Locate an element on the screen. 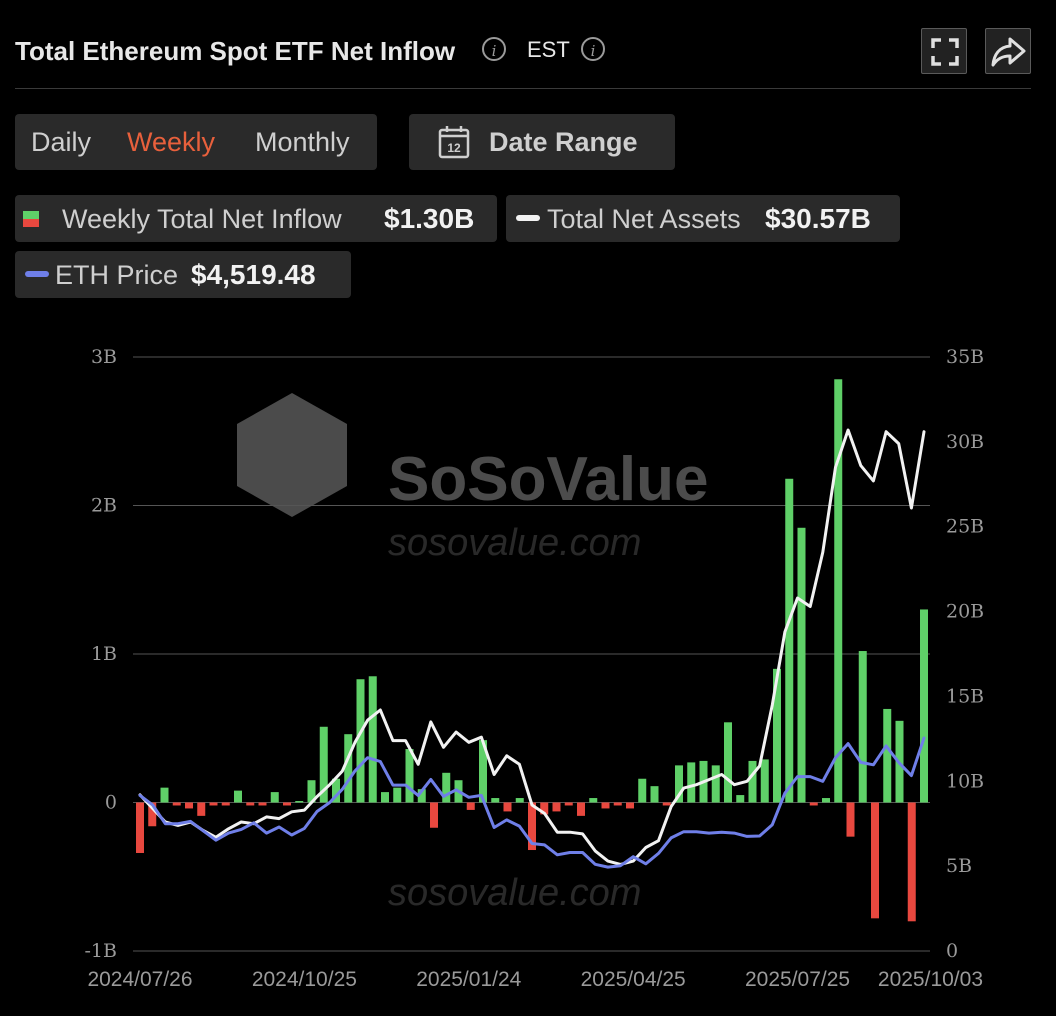  period-selector: Daily Weekly Monthly is located at coordinates (196, 142).